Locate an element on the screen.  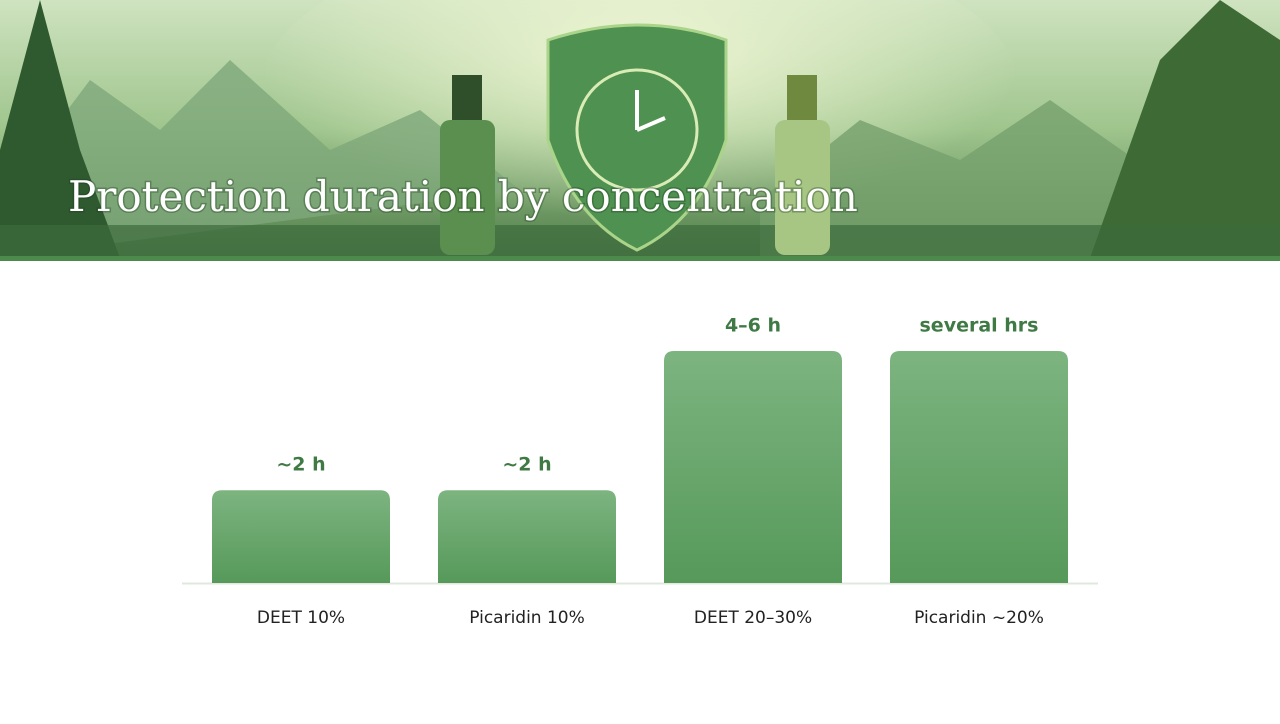
x-tick-label: DEET 10% is located at coordinates (301, 618).